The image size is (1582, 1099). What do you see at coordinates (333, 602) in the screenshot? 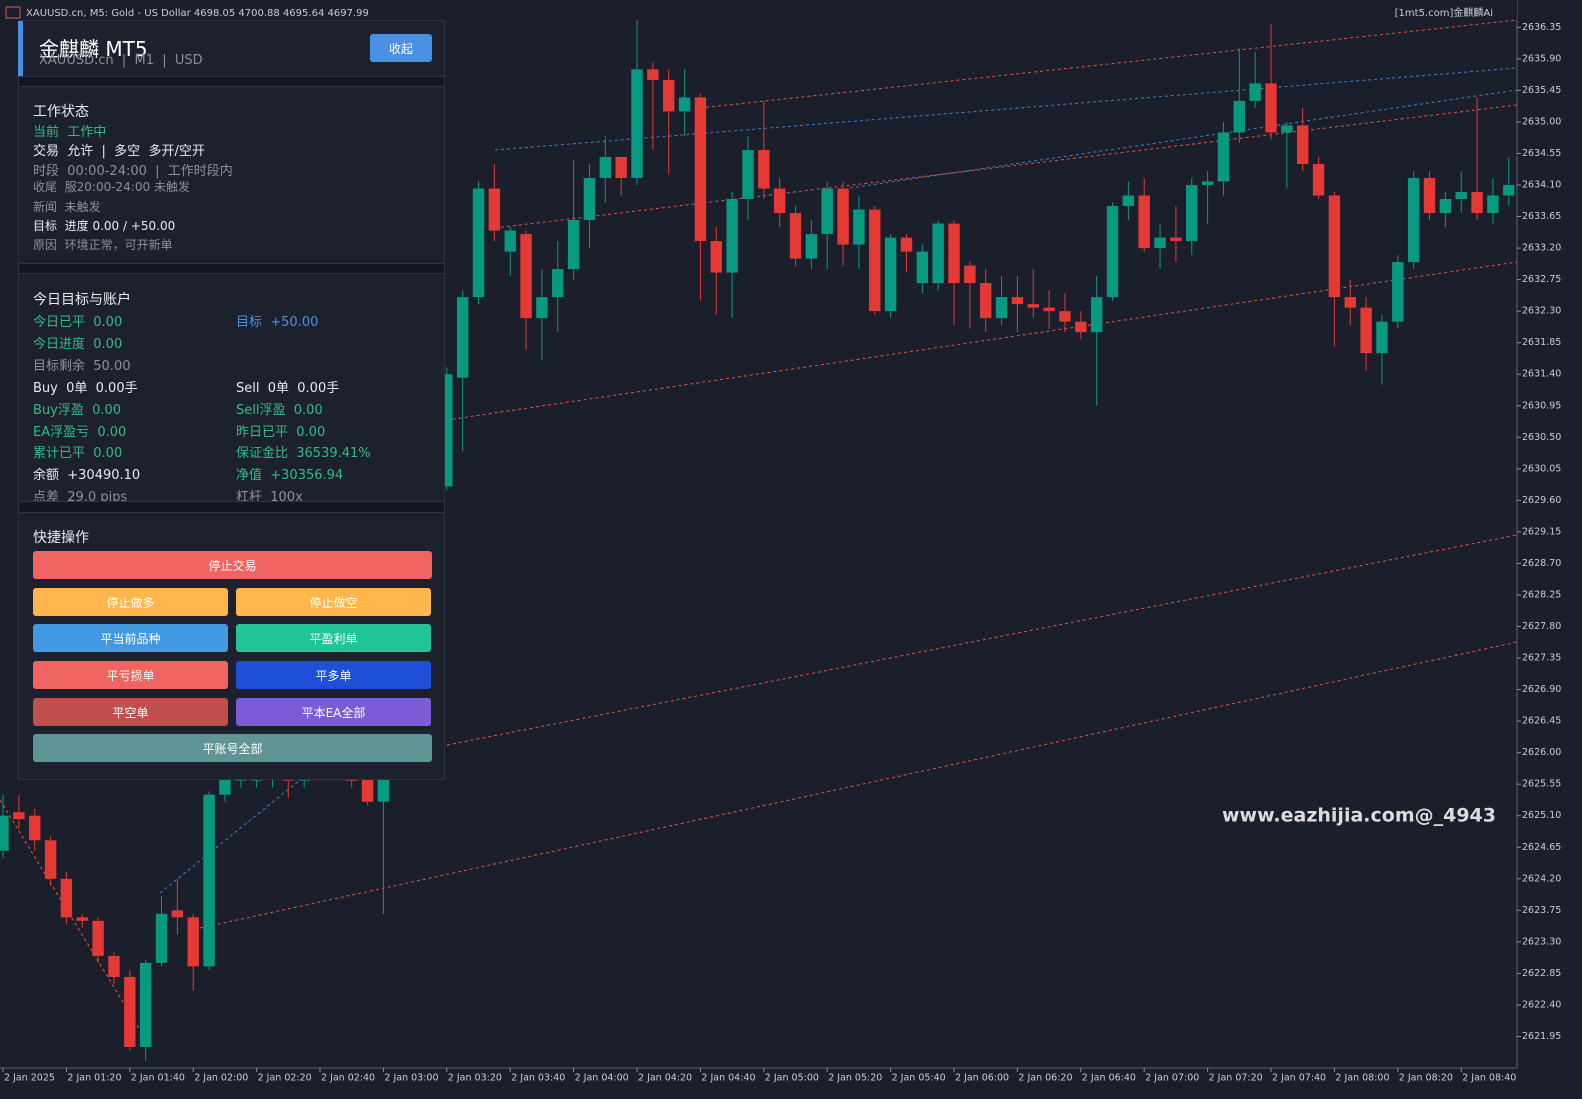
I see `action-button: 停止做空` at bounding box center [333, 602].